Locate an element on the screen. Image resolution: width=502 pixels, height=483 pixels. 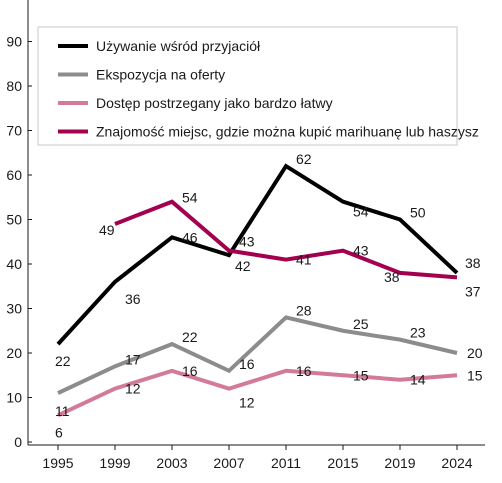
data-label: 6 is located at coordinates (59, 432).